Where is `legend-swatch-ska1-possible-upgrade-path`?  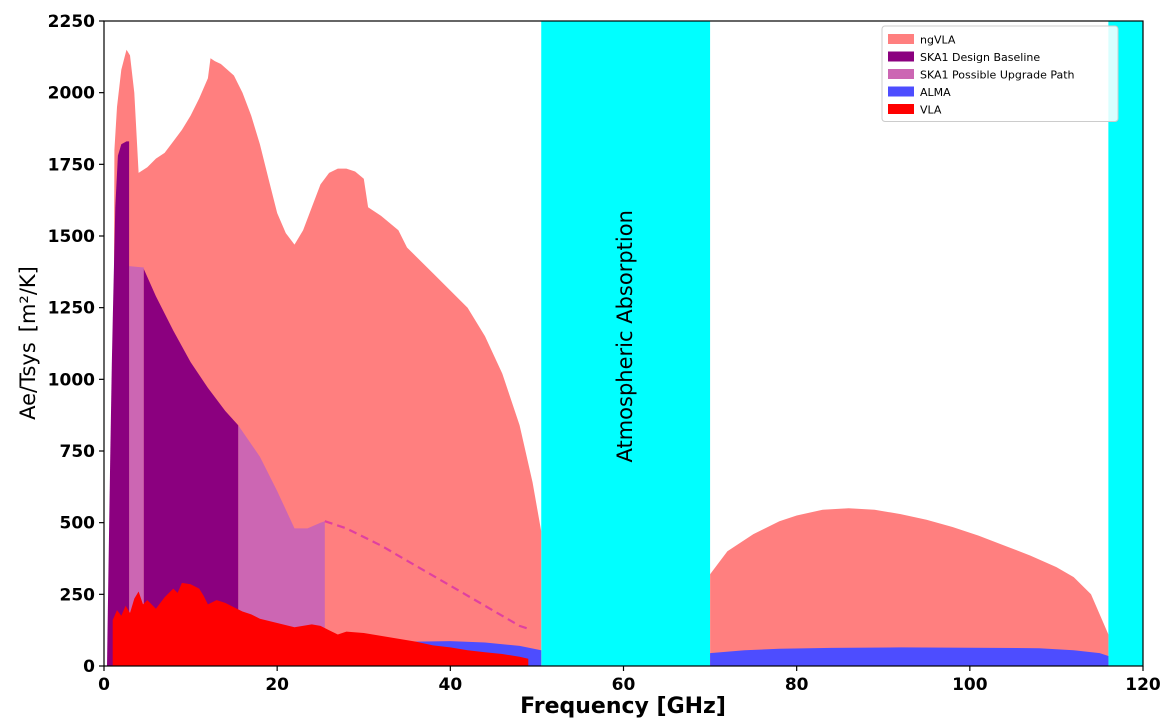 legend-swatch-ska1-possible-upgrade-path is located at coordinates (901, 74).